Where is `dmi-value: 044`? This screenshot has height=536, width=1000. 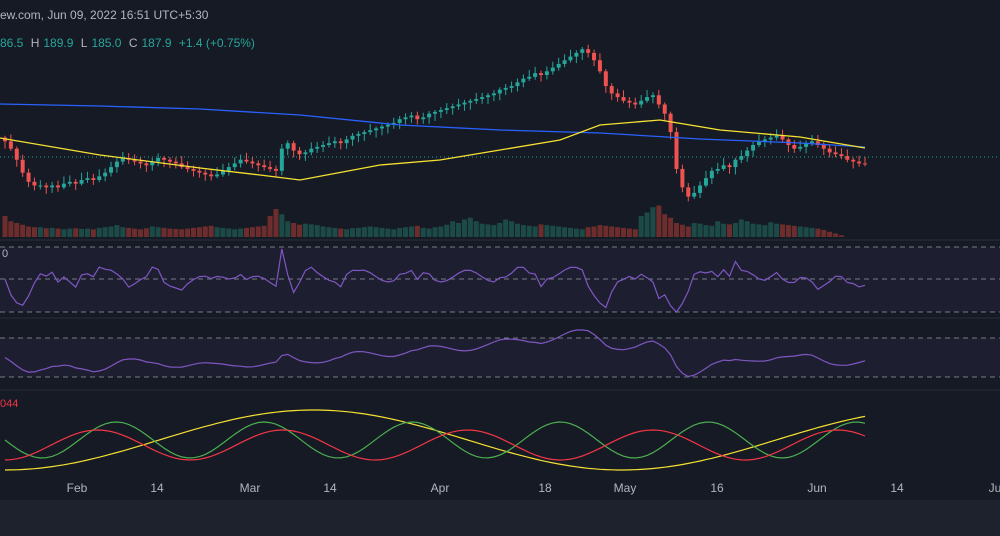
dmi-value: 044 is located at coordinates (9, 404).